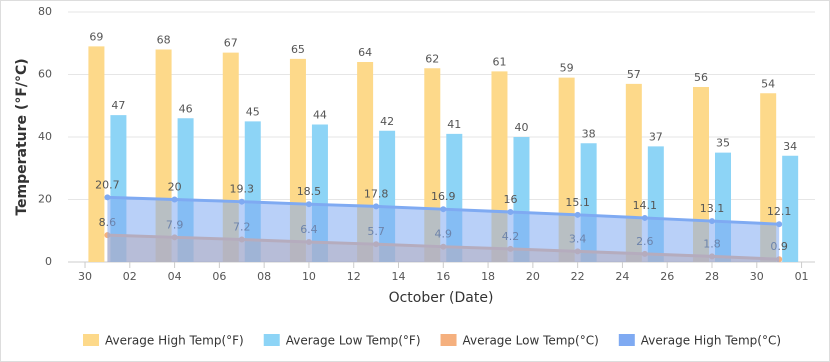  What do you see at coordinates (309, 191) in the screenshot?
I see `data-label: 18.5` at bounding box center [309, 191].